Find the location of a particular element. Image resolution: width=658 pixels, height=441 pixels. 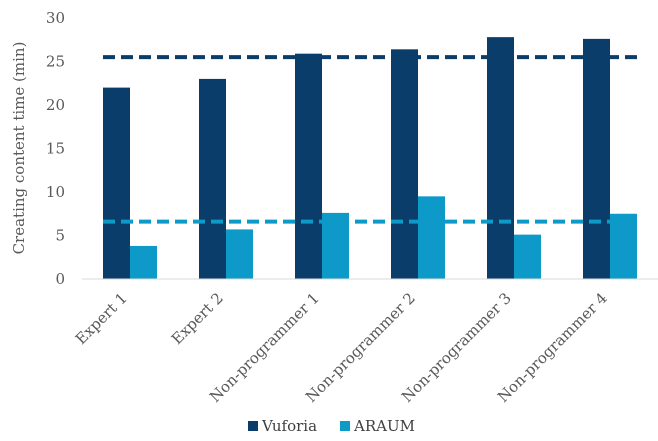

y-tick-label: 25 is located at coordinates (55, 62).